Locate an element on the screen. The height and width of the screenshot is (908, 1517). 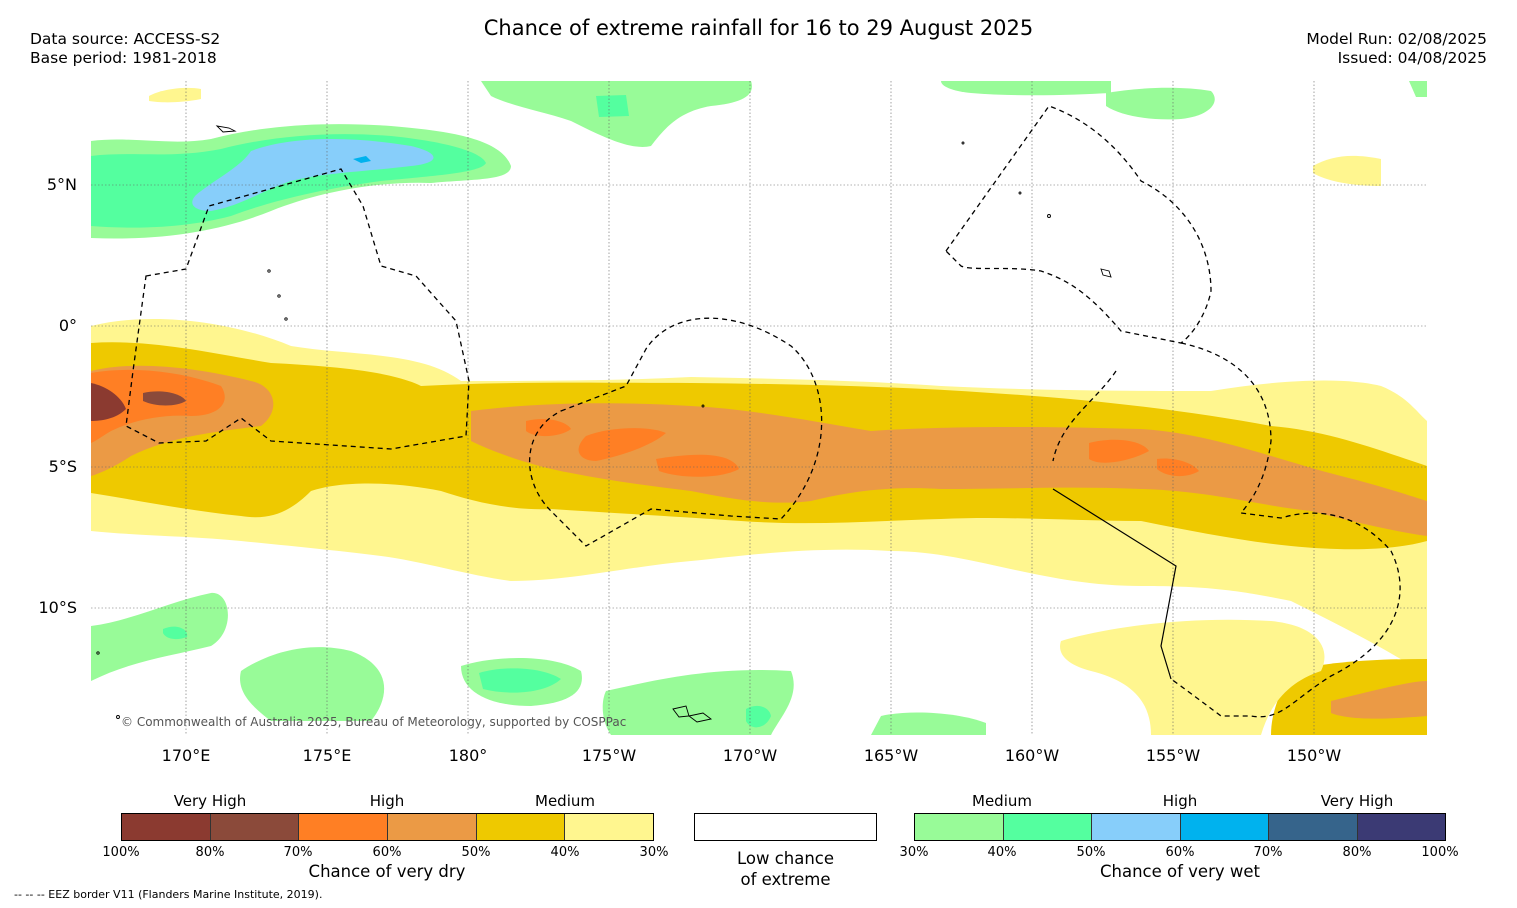
dry-colorbar is located at coordinates (387, 827).